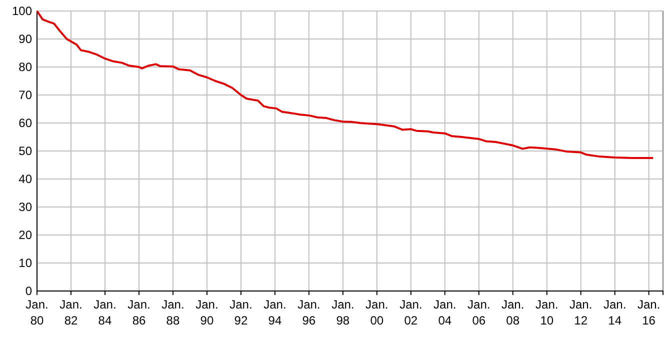  Describe the element at coordinates (445, 313) in the screenshot. I see `x-tick-label: Jan. 04` at that location.